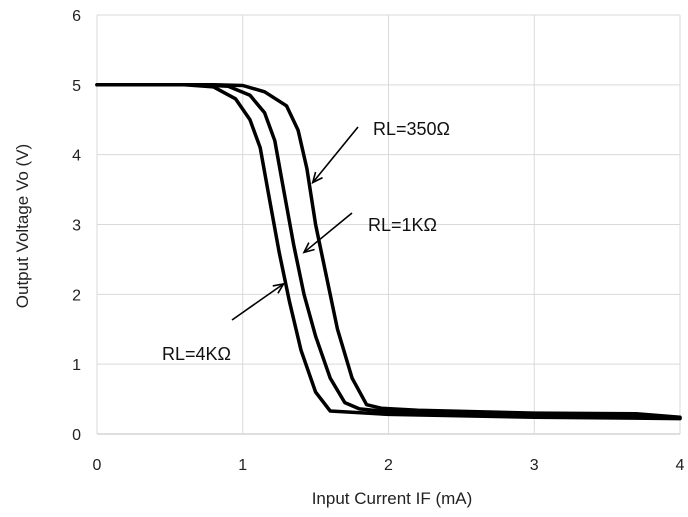 This screenshot has width=688, height=517. I want to click on annotation-label: RL=4KΩ, so click(196, 354).